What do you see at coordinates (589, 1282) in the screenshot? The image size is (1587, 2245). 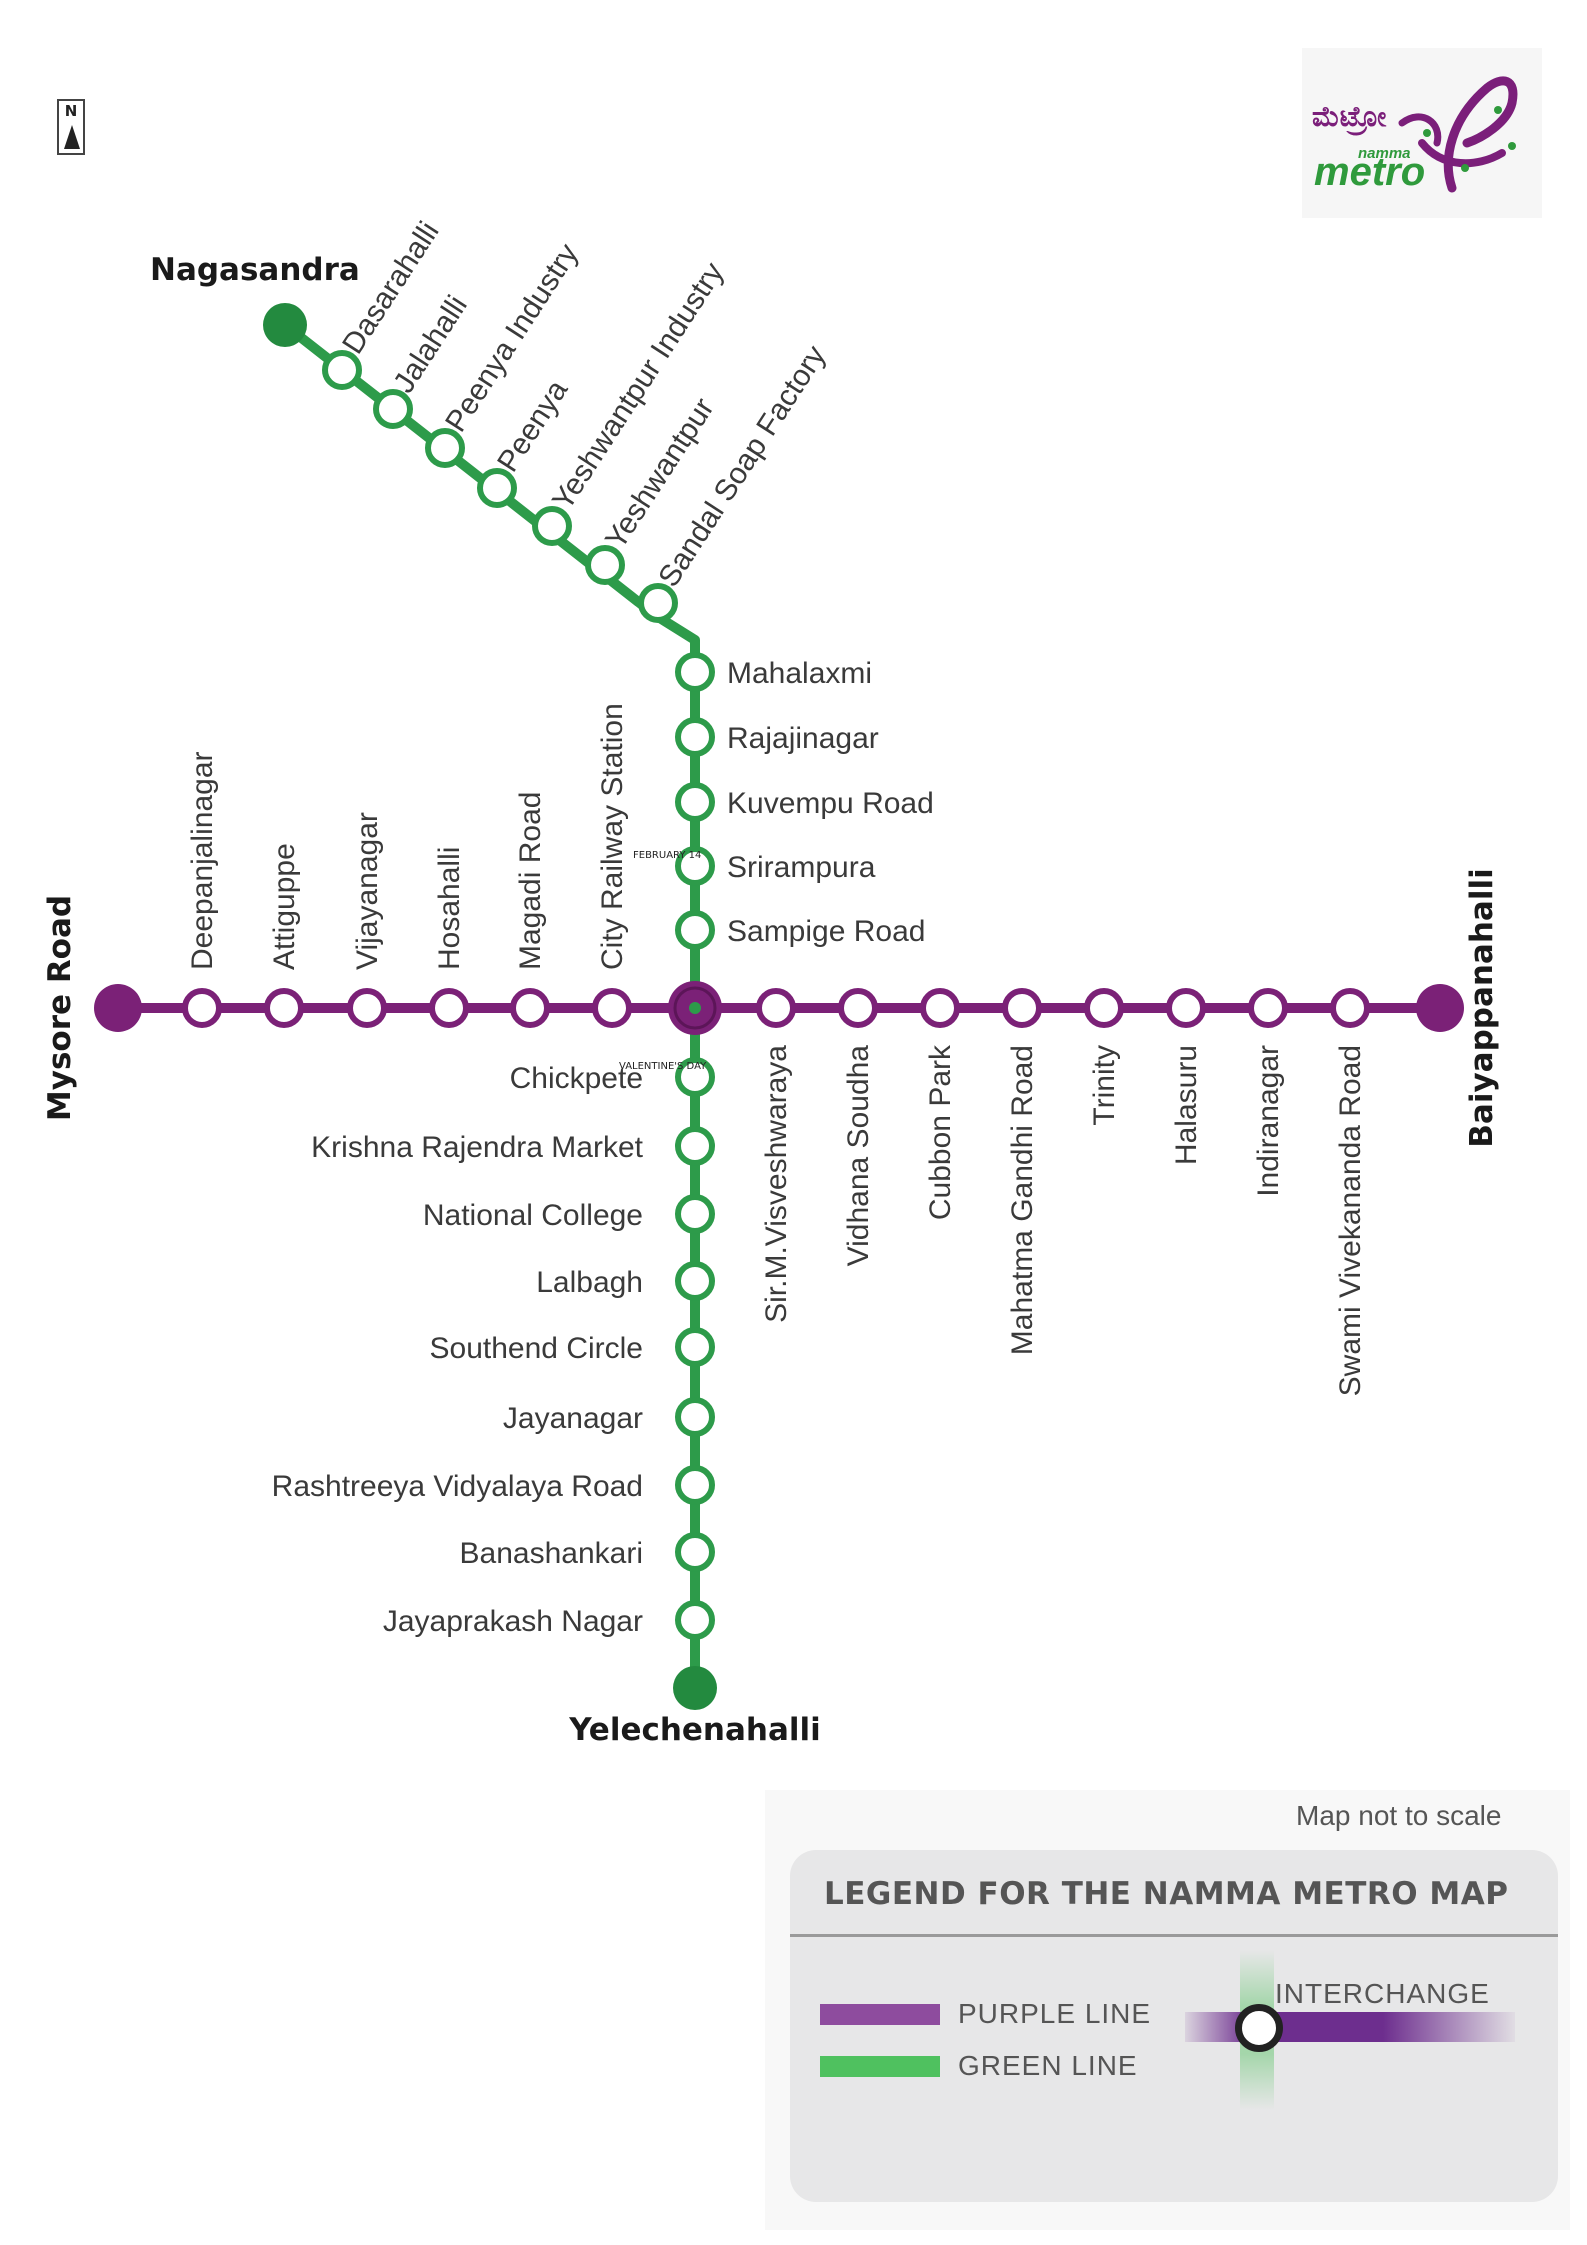 I see `station-label: Lalbagh` at bounding box center [589, 1282].